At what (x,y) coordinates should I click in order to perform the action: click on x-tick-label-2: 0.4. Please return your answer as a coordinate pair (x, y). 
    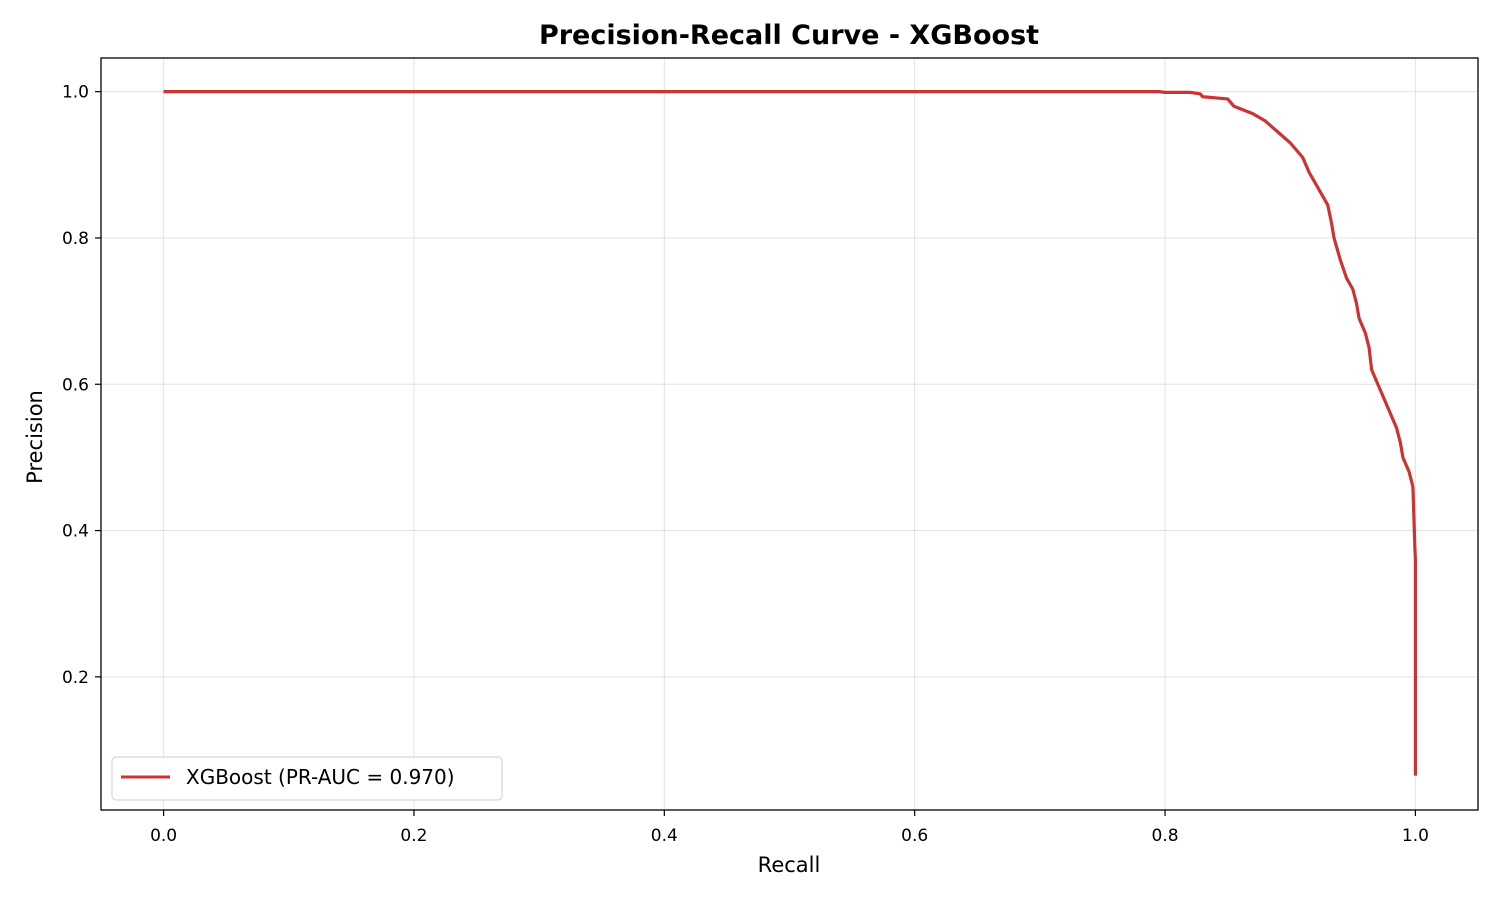
    Looking at the image, I should click on (664, 836).